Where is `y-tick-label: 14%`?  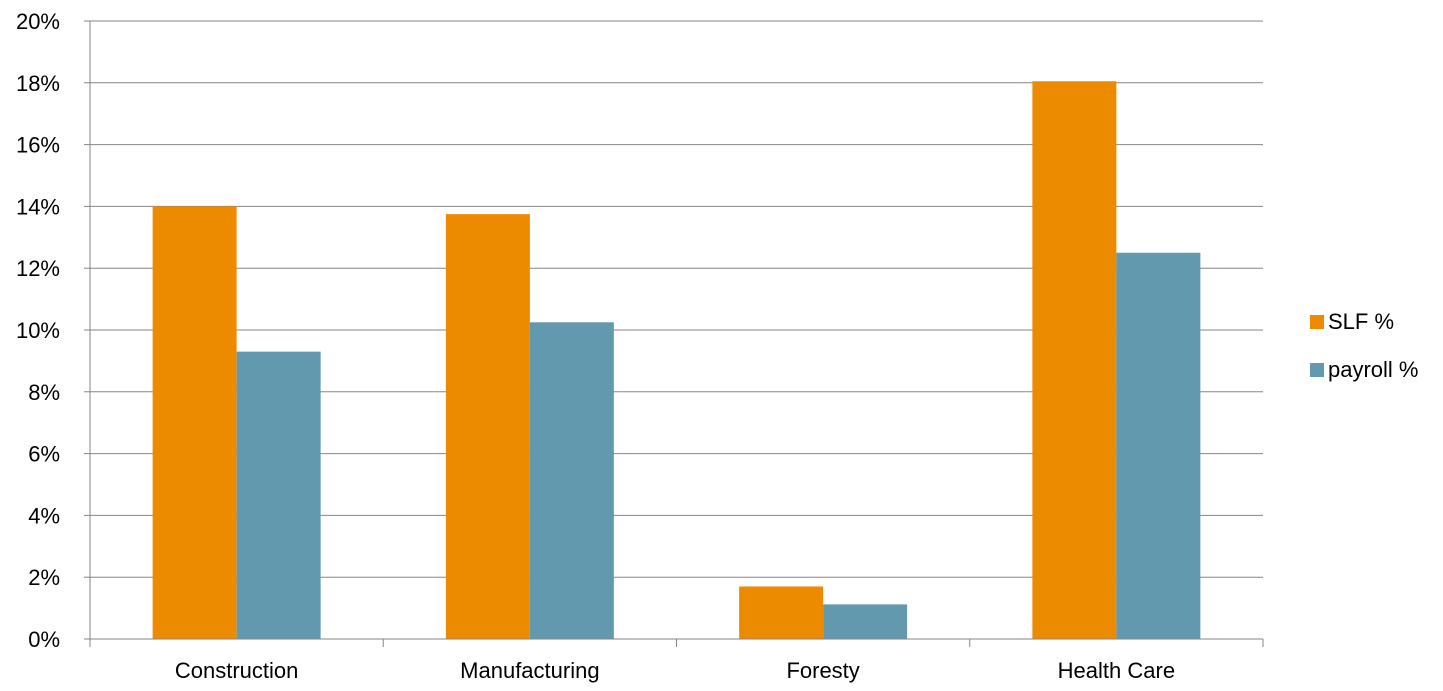 y-tick-label: 14% is located at coordinates (38, 206).